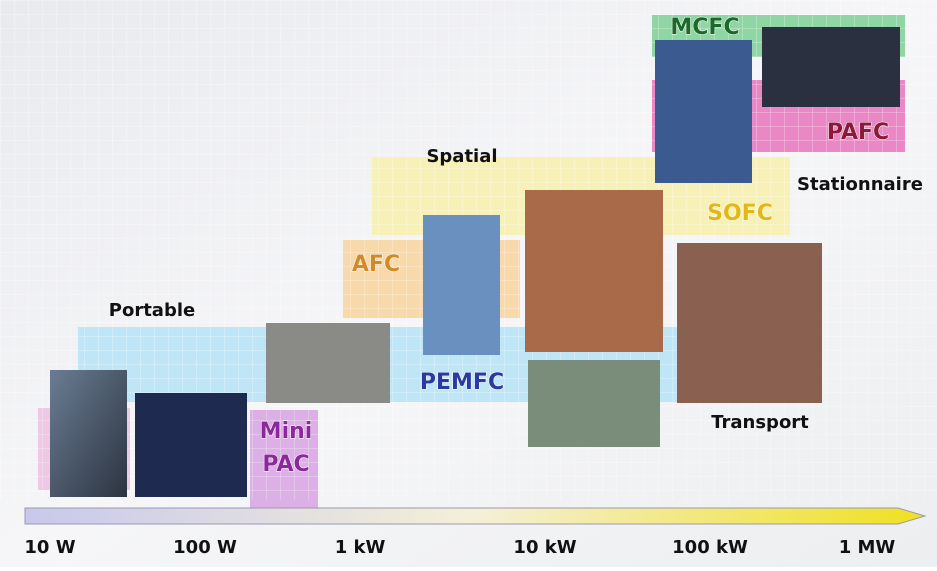 This screenshot has height=571, width=937. I want to click on car-photo, so click(594, 403).